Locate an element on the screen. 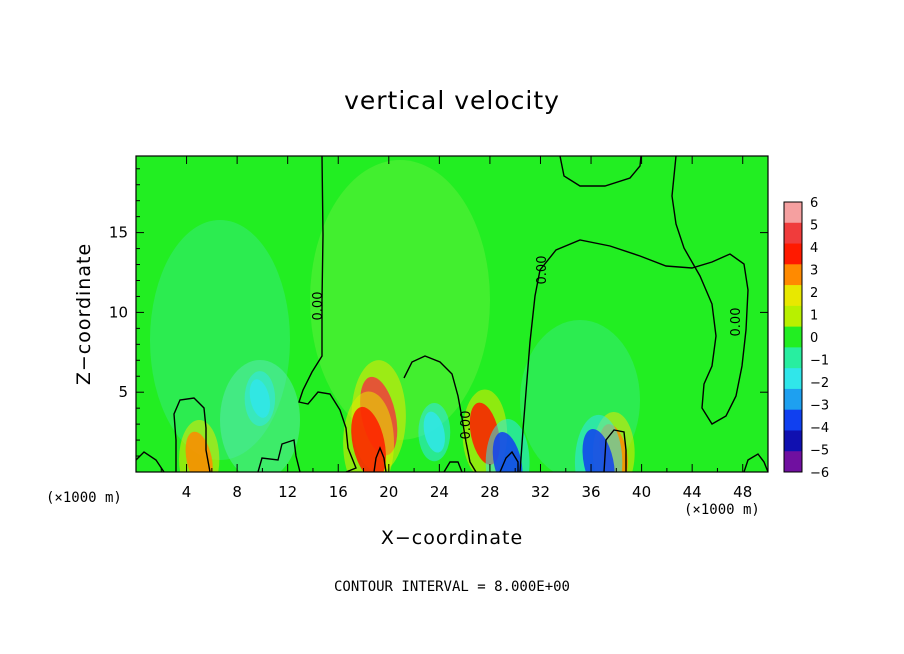 The width and height of the screenshot is (904, 654). y-tick-label: 5 is located at coordinates (123, 392).